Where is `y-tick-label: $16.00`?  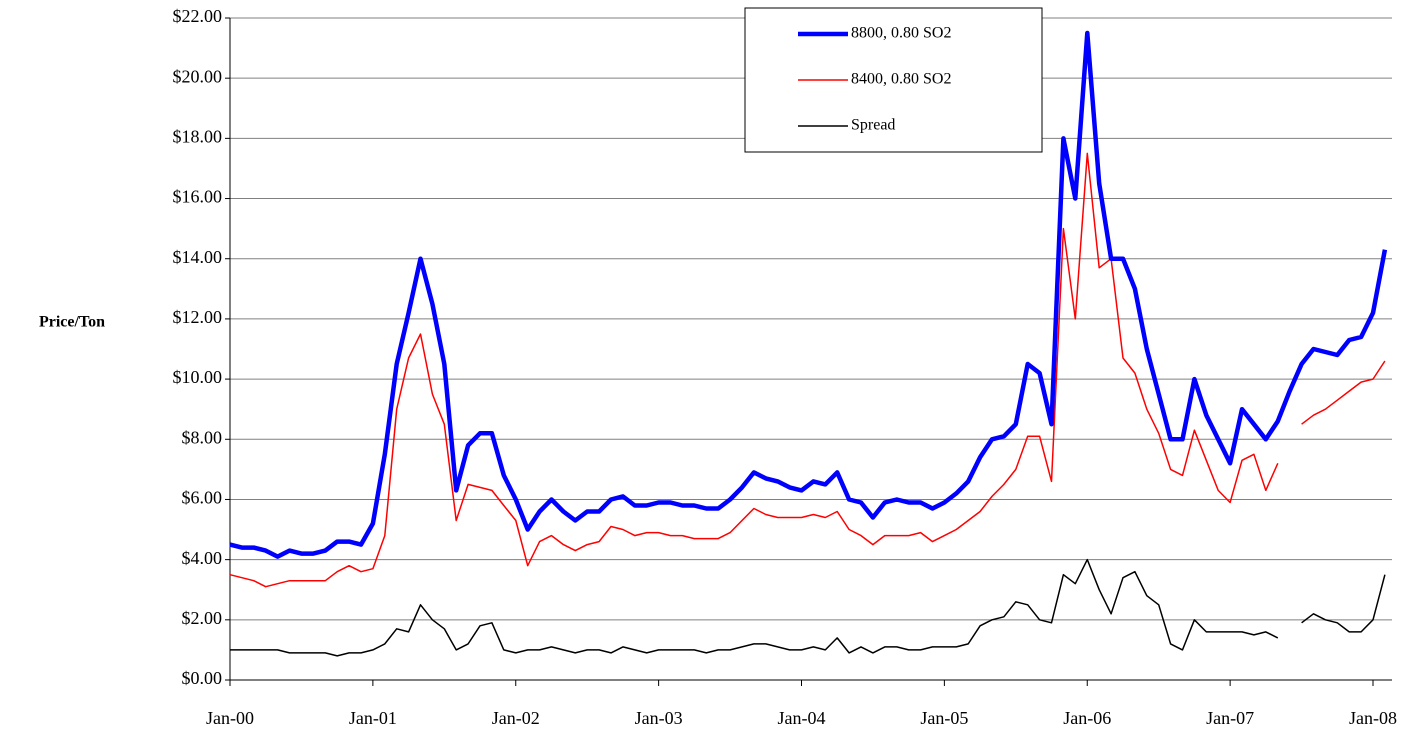
y-tick-label: $16.00 is located at coordinates (198, 197).